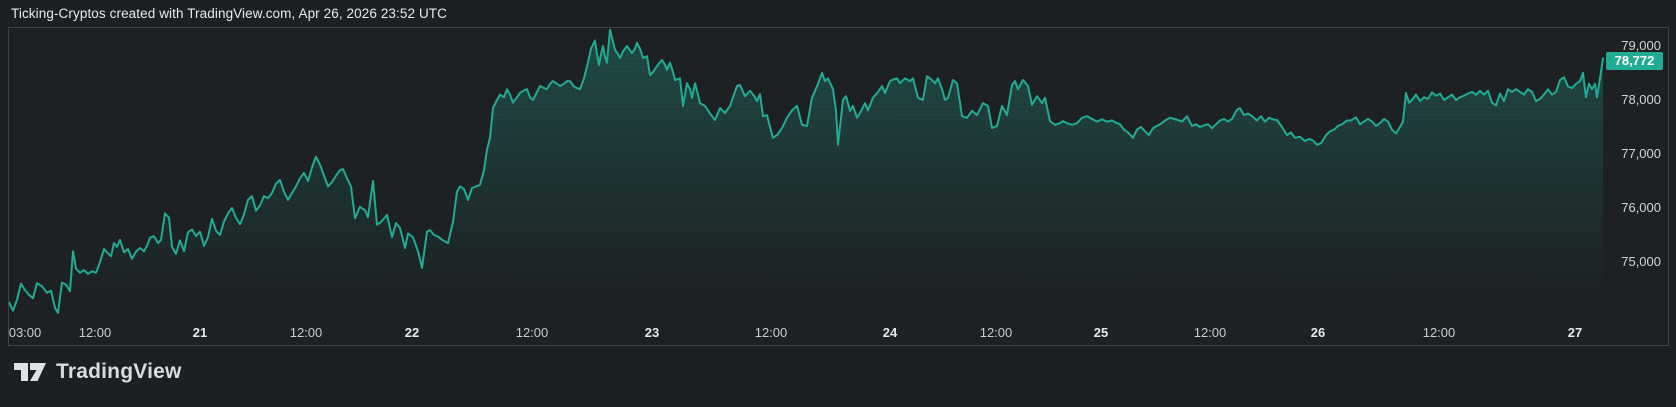  What do you see at coordinates (1318, 332) in the screenshot?
I see `time-tick-label-day: 26` at bounding box center [1318, 332].